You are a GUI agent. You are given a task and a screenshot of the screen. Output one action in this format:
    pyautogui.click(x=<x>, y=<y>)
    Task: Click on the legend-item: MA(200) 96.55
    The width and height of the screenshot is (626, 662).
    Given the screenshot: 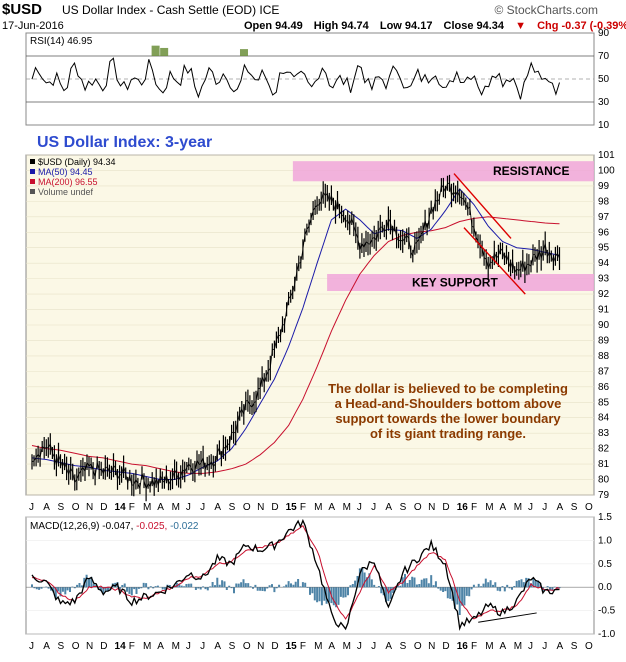 What is the action you would take?
    pyautogui.click(x=68, y=182)
    